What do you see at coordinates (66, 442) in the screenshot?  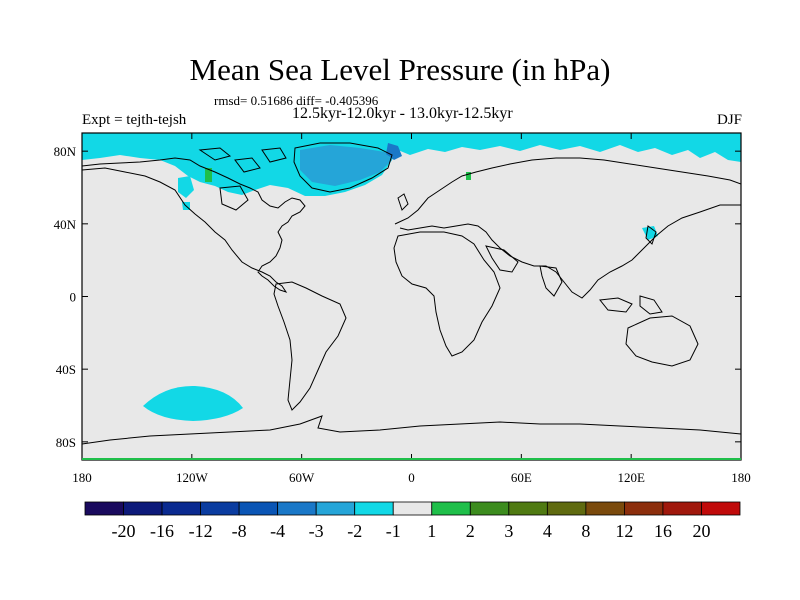 I see `lat-tick-label: 80S` at bounding box center [66, 442].